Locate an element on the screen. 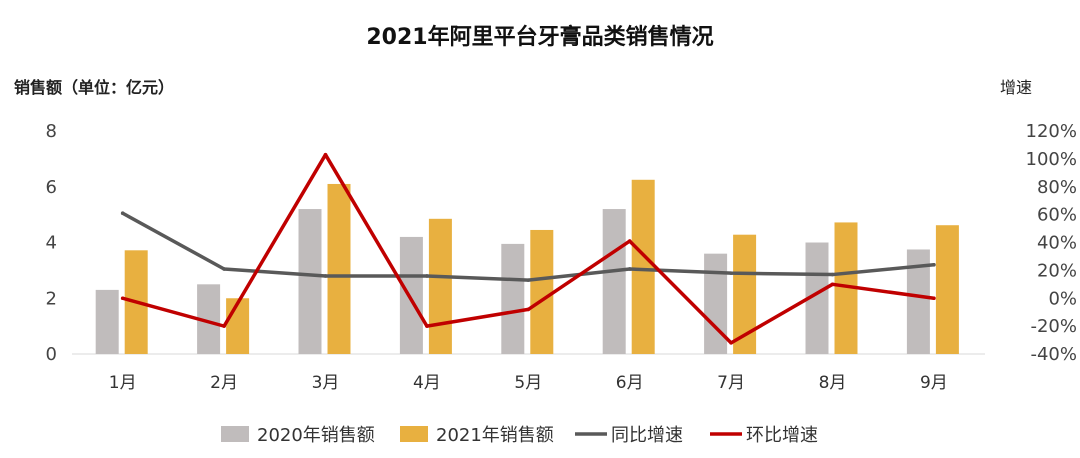 Image resolution: width=1080 pixels, height=458 pixels. y-left-tick-label: 2 is located at coordinates (51, 298).